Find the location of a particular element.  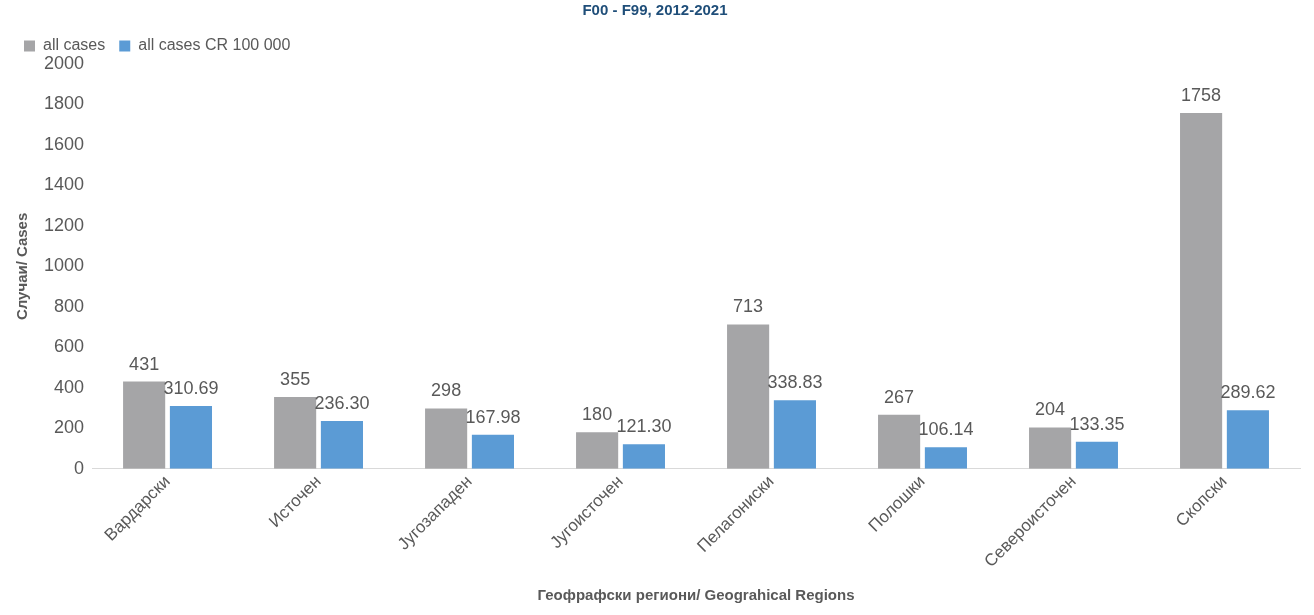

data-label: 267 is located at coordinates (899, 396).